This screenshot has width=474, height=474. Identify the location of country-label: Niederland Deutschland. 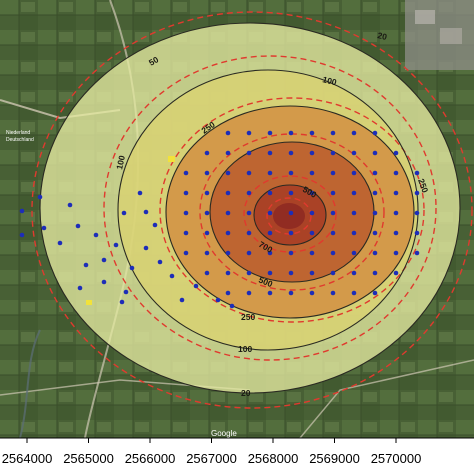
(20, 136).